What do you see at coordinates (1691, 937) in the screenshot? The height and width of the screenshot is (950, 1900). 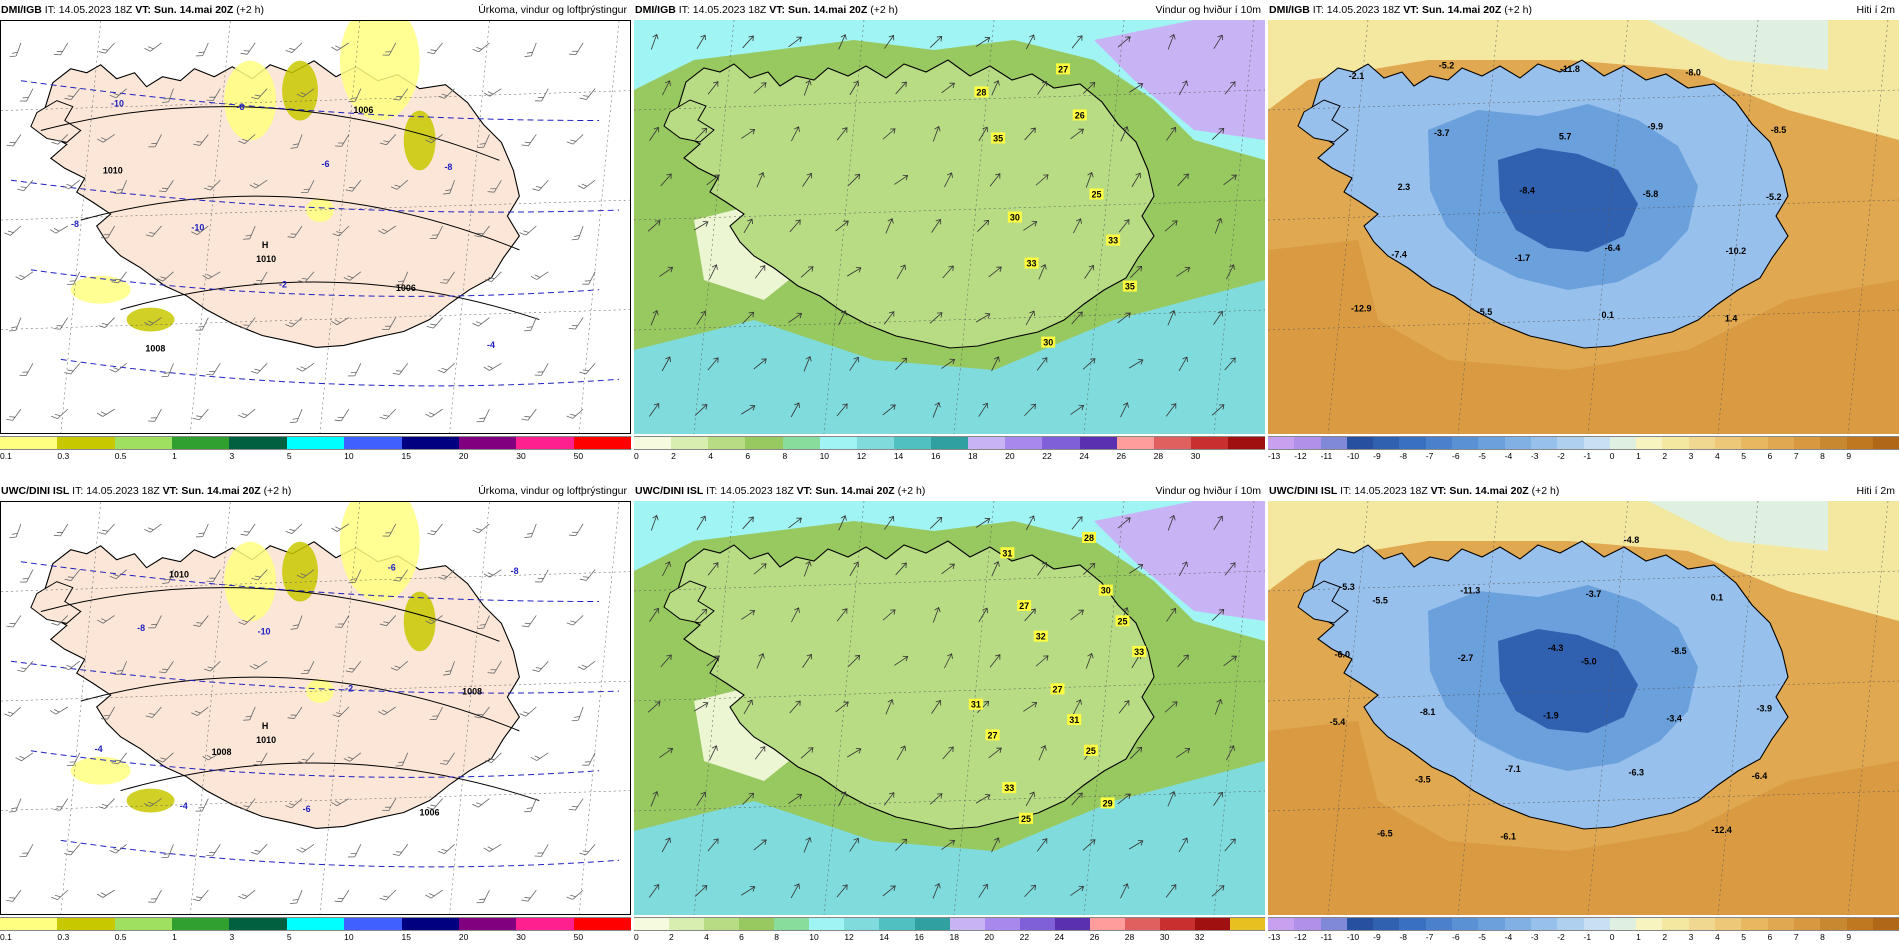 I see `legend-tick-label: 3` at bounding box center [1691, 937].